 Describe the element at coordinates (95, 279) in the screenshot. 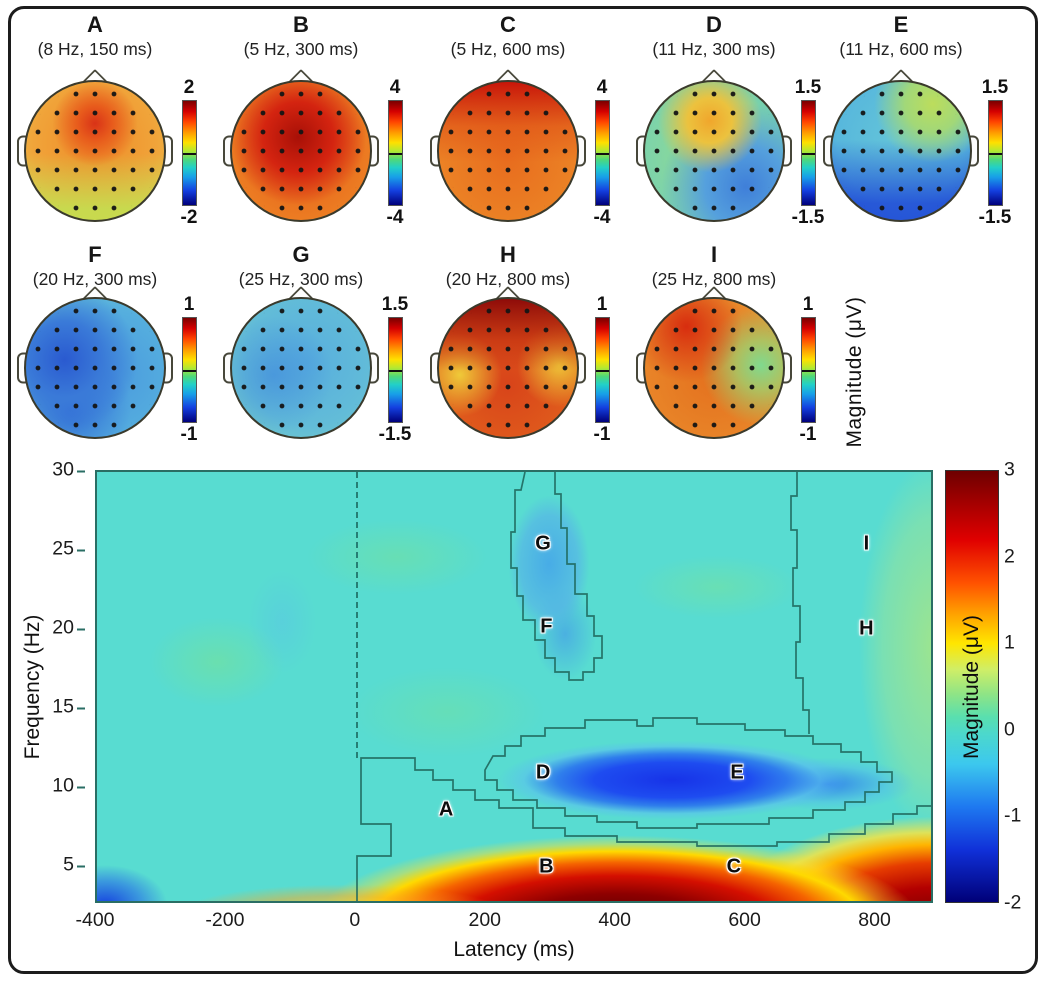

I see `panel-condition: (20 Hz, 300 ms)` at that location.